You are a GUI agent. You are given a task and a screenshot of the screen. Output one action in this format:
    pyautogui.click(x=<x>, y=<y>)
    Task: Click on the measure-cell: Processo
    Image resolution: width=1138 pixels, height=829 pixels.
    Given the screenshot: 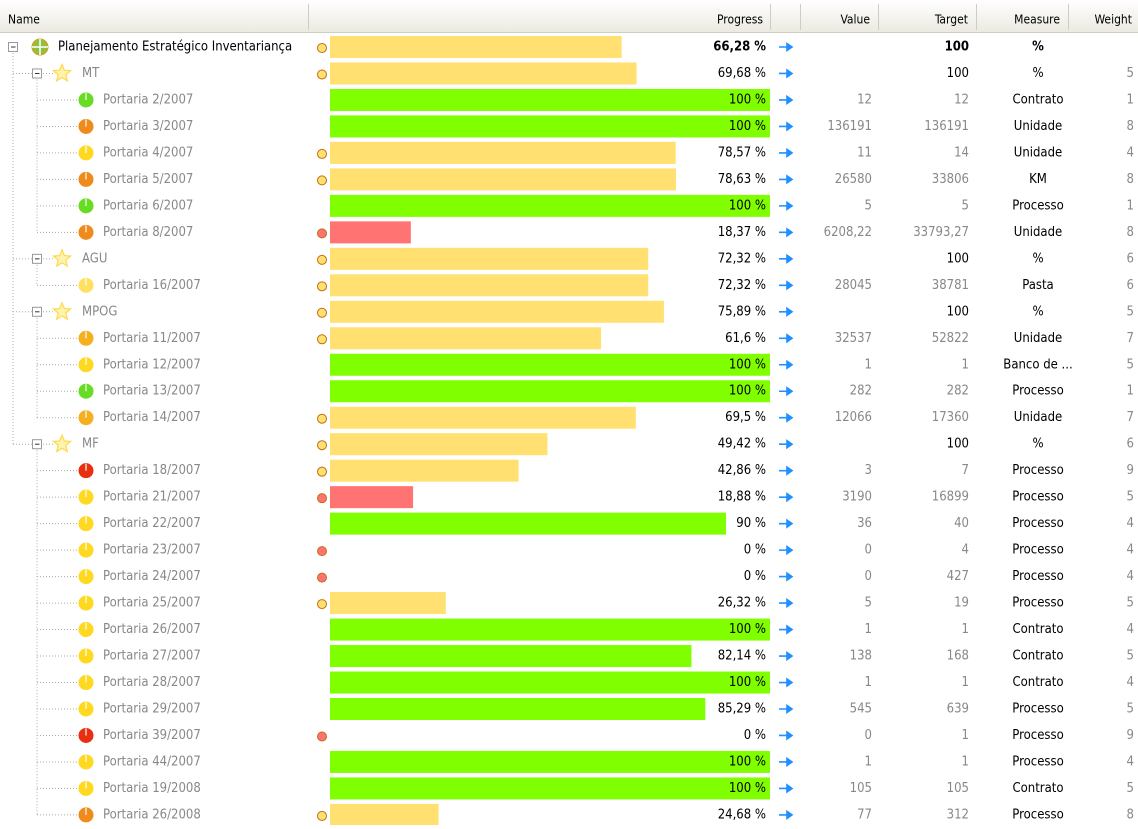 What is the action you would take?
    pyautogui.click(x=1037, y=497)
    